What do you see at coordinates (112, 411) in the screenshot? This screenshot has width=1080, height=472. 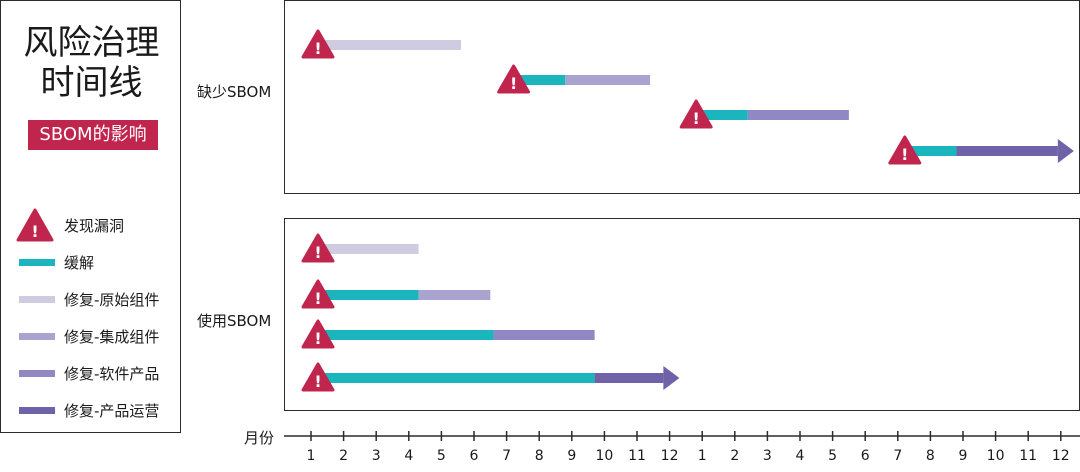 I see `legend-label-fix-operations: 修复-产品运营` at bounding box center [112, 411].